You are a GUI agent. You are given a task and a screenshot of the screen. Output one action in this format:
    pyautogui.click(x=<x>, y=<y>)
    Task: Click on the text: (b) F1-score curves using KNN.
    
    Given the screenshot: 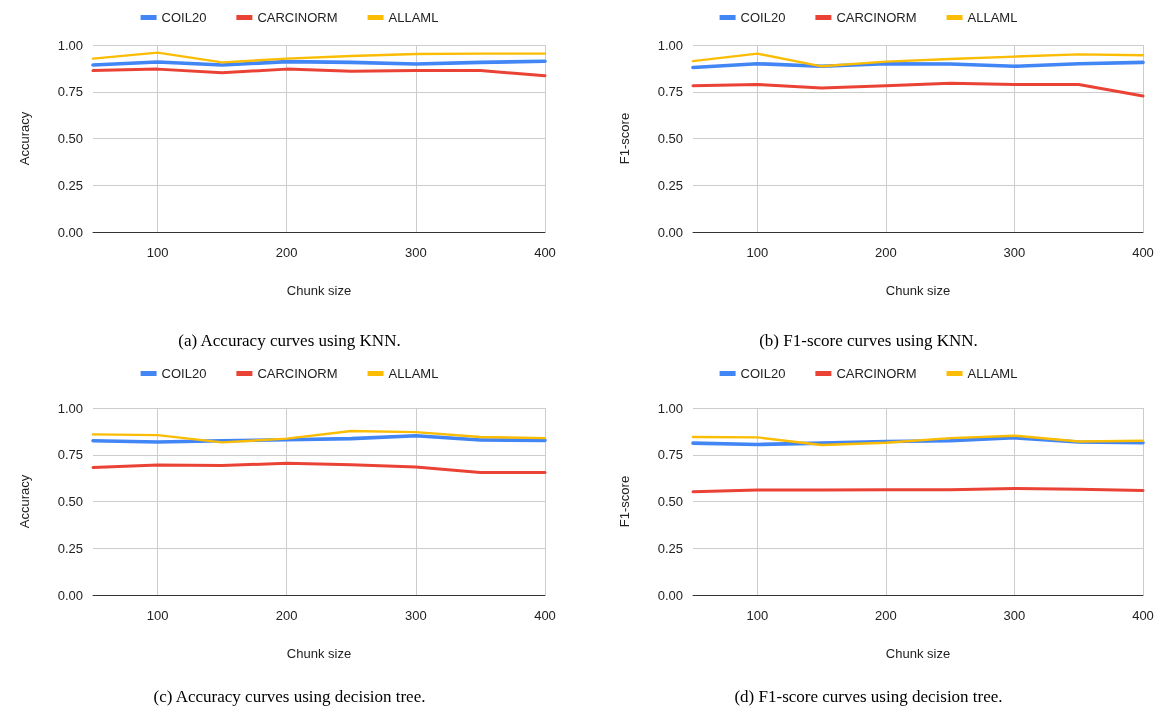 What is the action you would take?
    pyautogui.click(x=868, y=340)
    